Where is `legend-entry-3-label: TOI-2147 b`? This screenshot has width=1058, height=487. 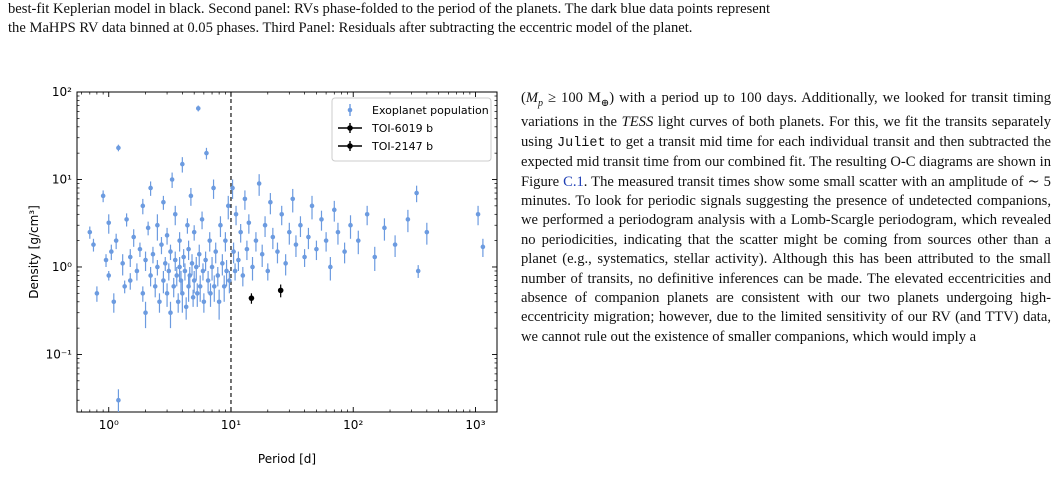
legend-entry-3-label: TOI-2147 b is located at coordinates (402, 146).